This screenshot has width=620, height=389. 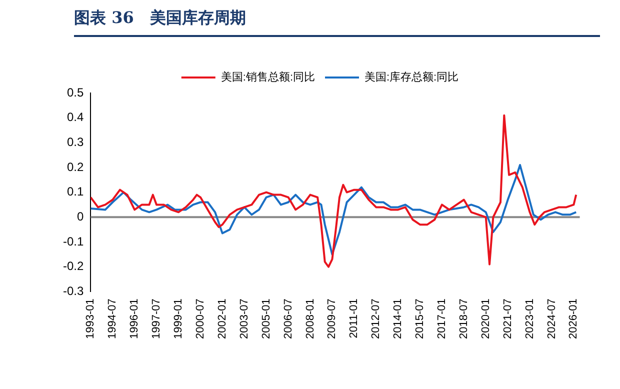 I want to click on x-tick-label: 2005-01, so click(x=266, y=319).